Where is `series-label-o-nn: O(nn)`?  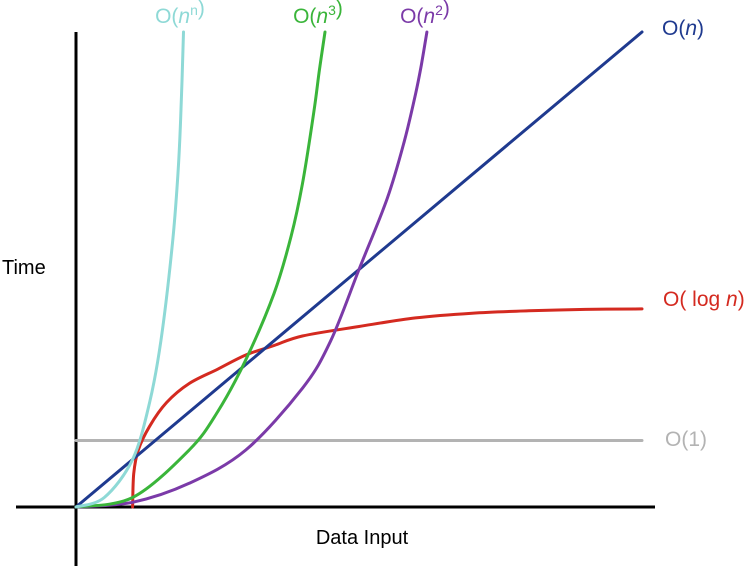 series-label-o-nn: O(nn) is located at coordinates (180, 14).